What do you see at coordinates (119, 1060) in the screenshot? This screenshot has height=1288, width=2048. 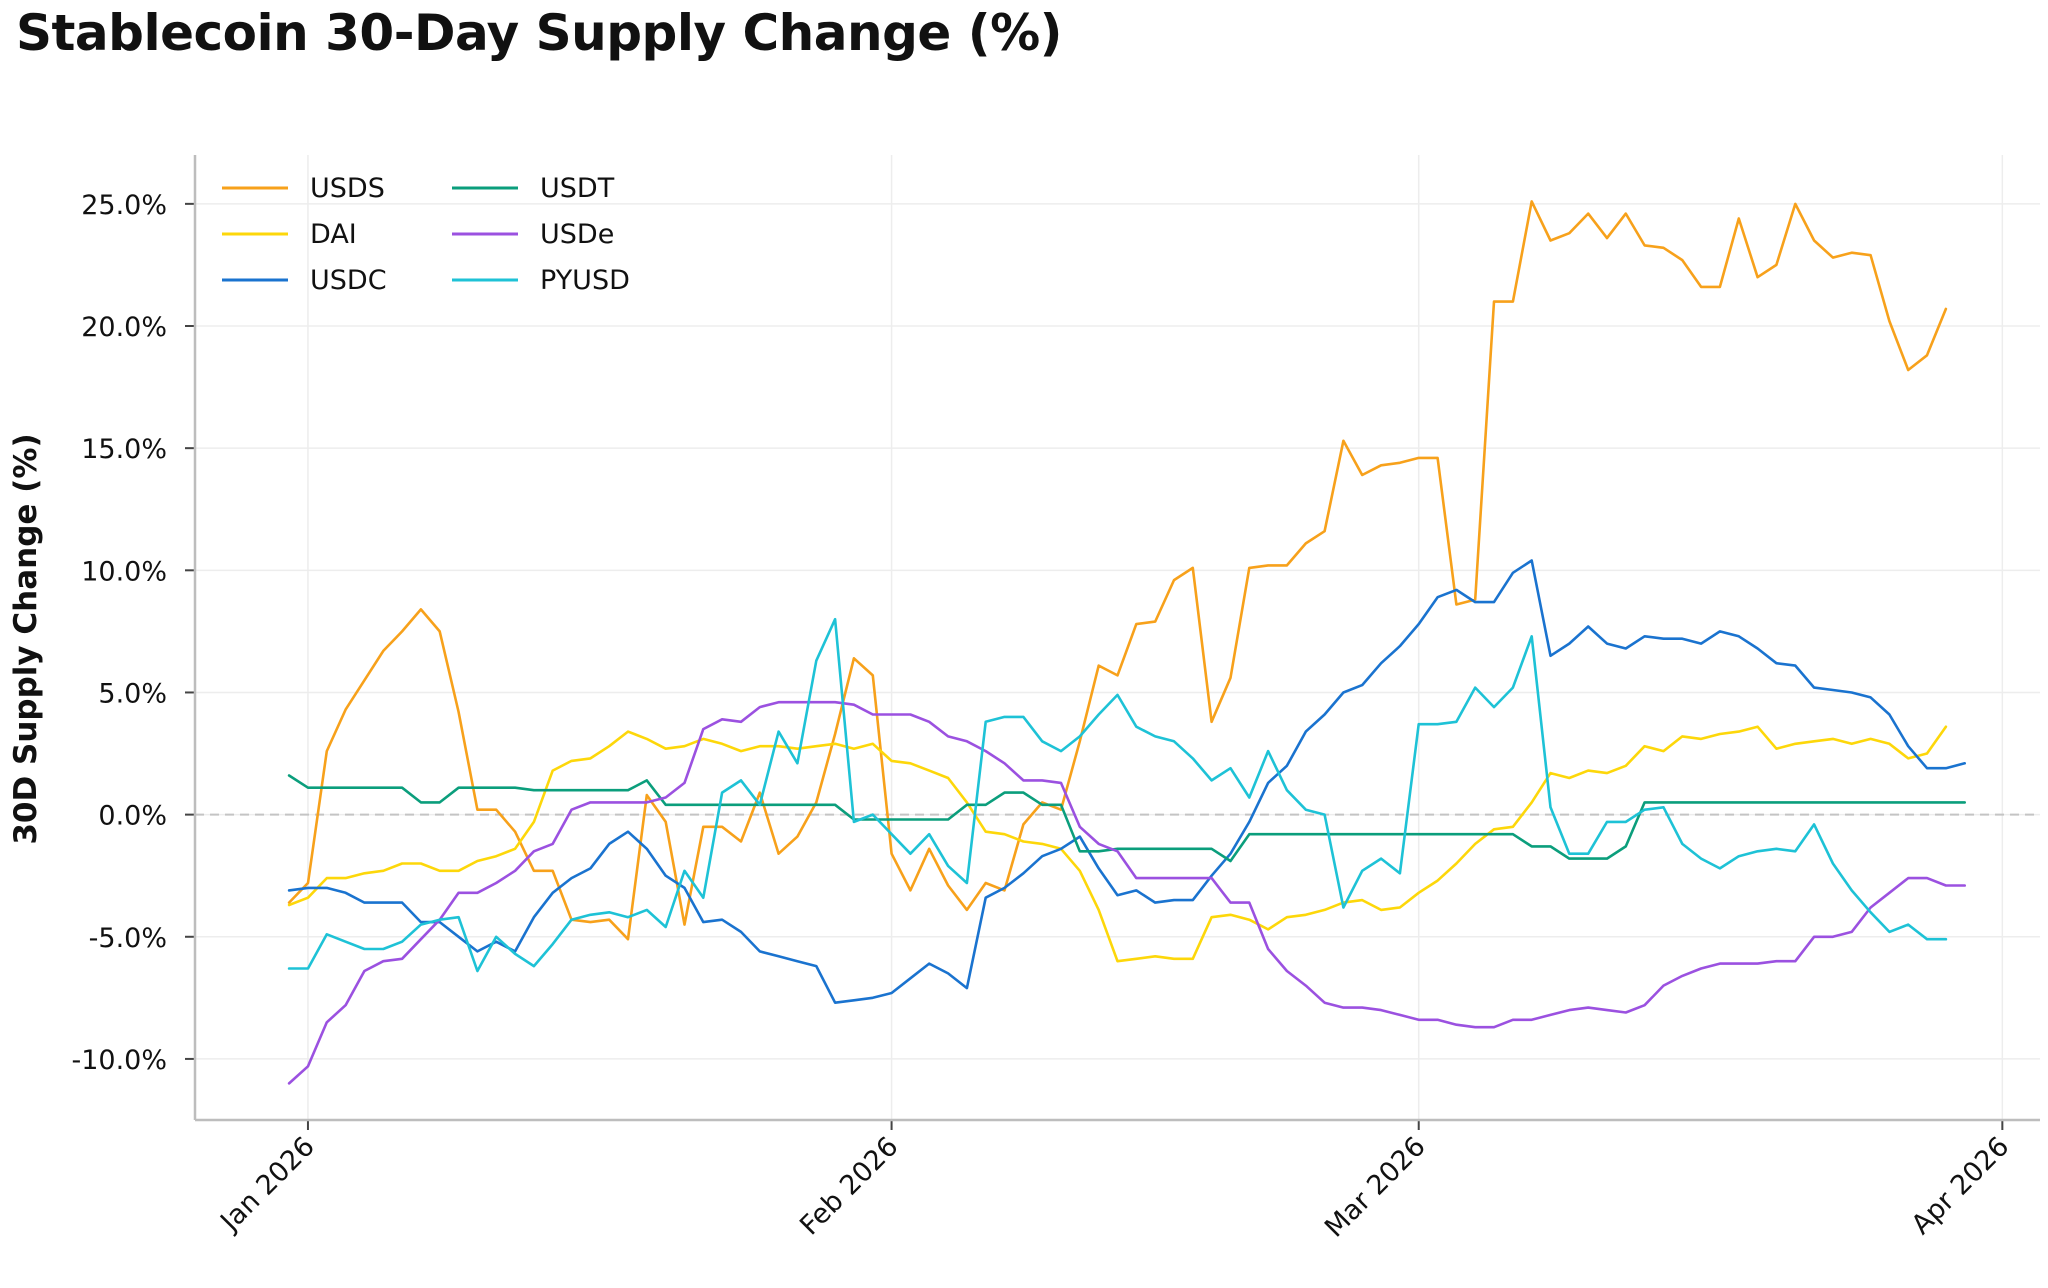 I see `y-tick-label: -10.0%` at bounding box center [119, 1060].